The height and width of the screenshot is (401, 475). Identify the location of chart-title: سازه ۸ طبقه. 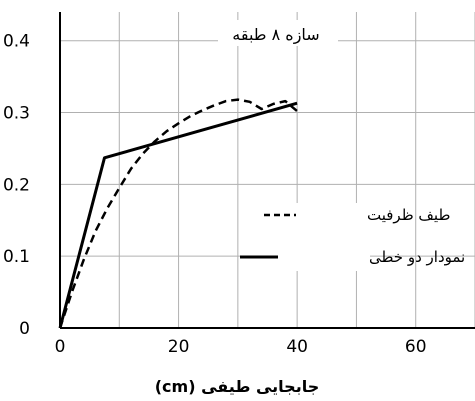
(275, 35).